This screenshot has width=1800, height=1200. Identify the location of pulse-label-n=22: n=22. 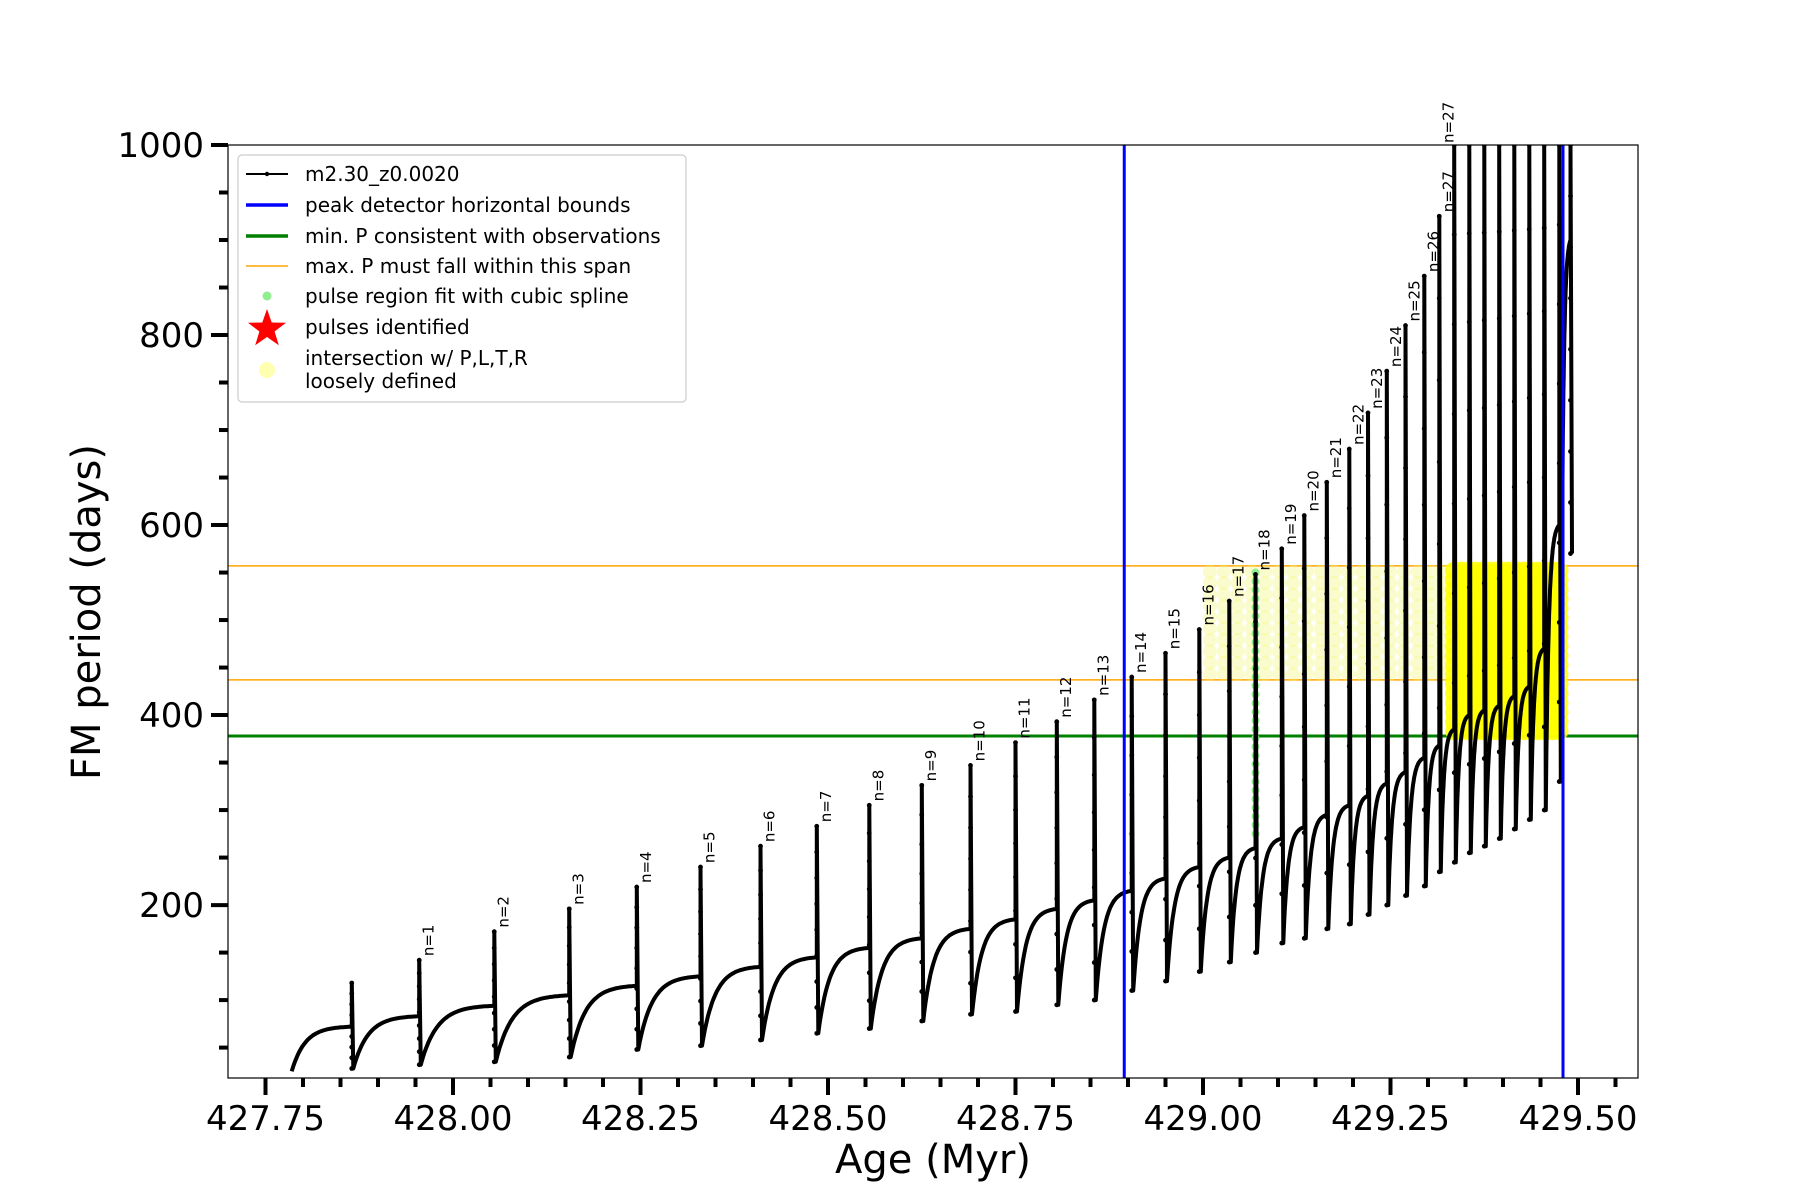
(1358, 424).